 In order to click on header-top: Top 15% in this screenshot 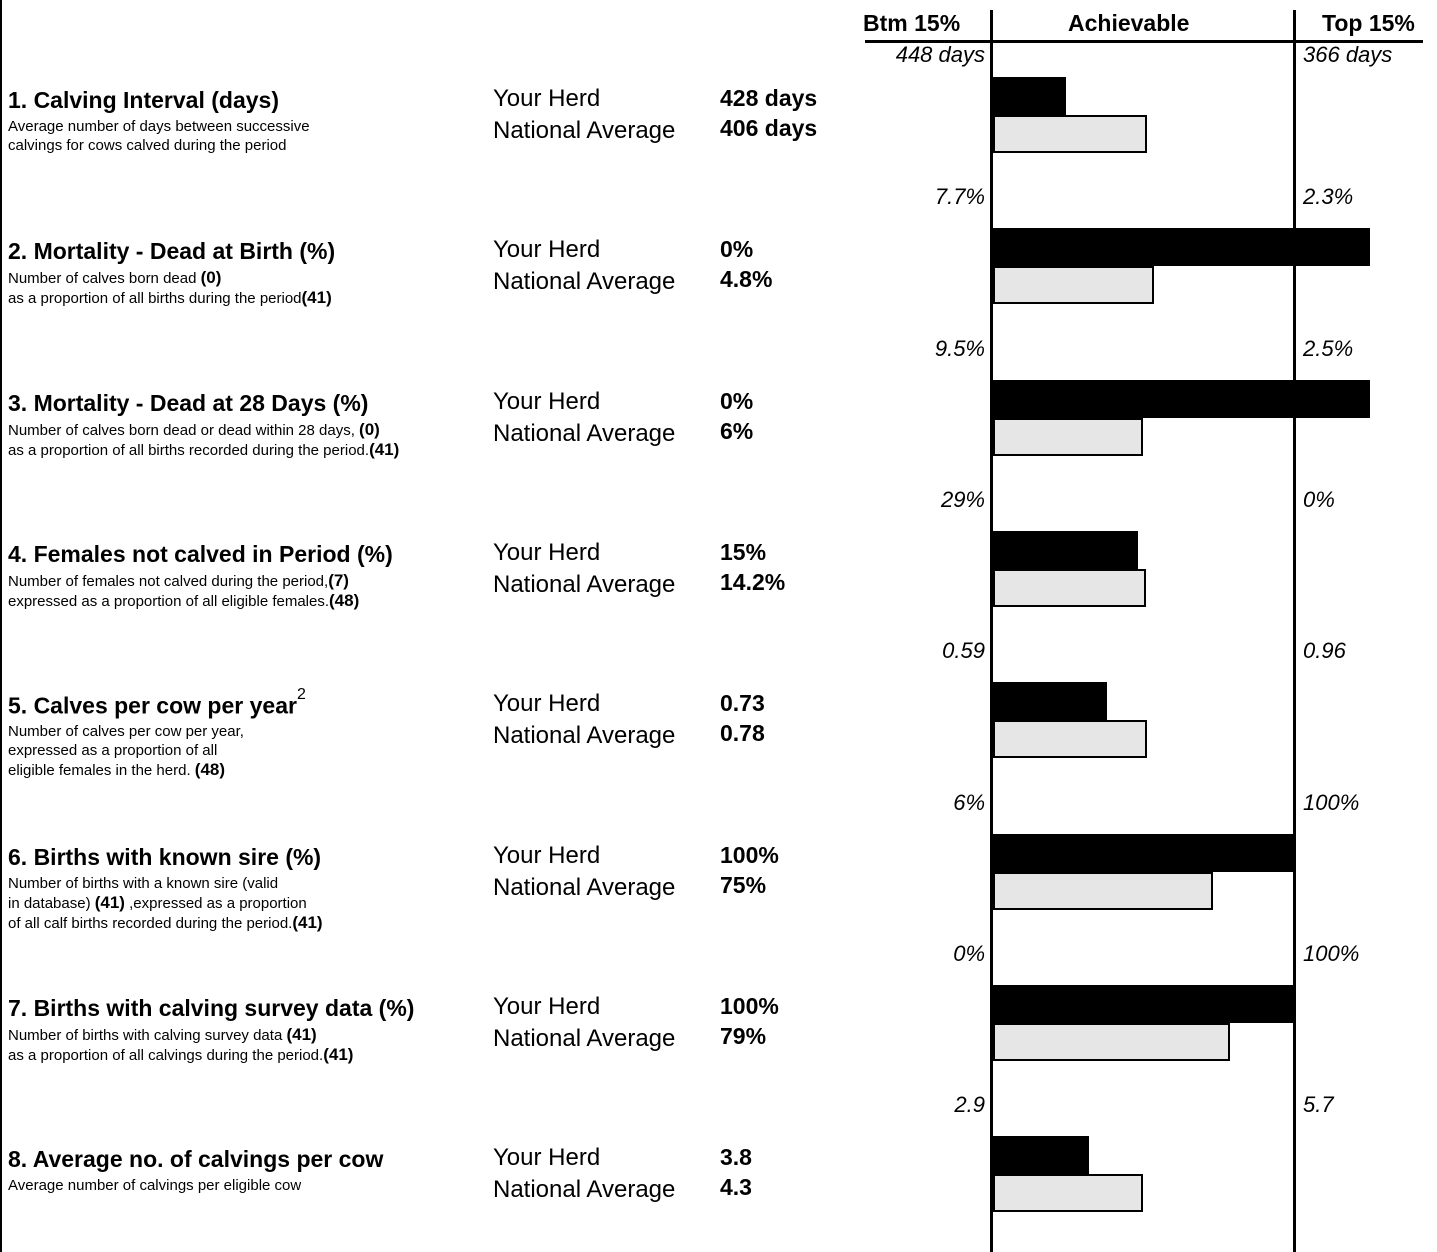, I will do `click(1368, 23)`.